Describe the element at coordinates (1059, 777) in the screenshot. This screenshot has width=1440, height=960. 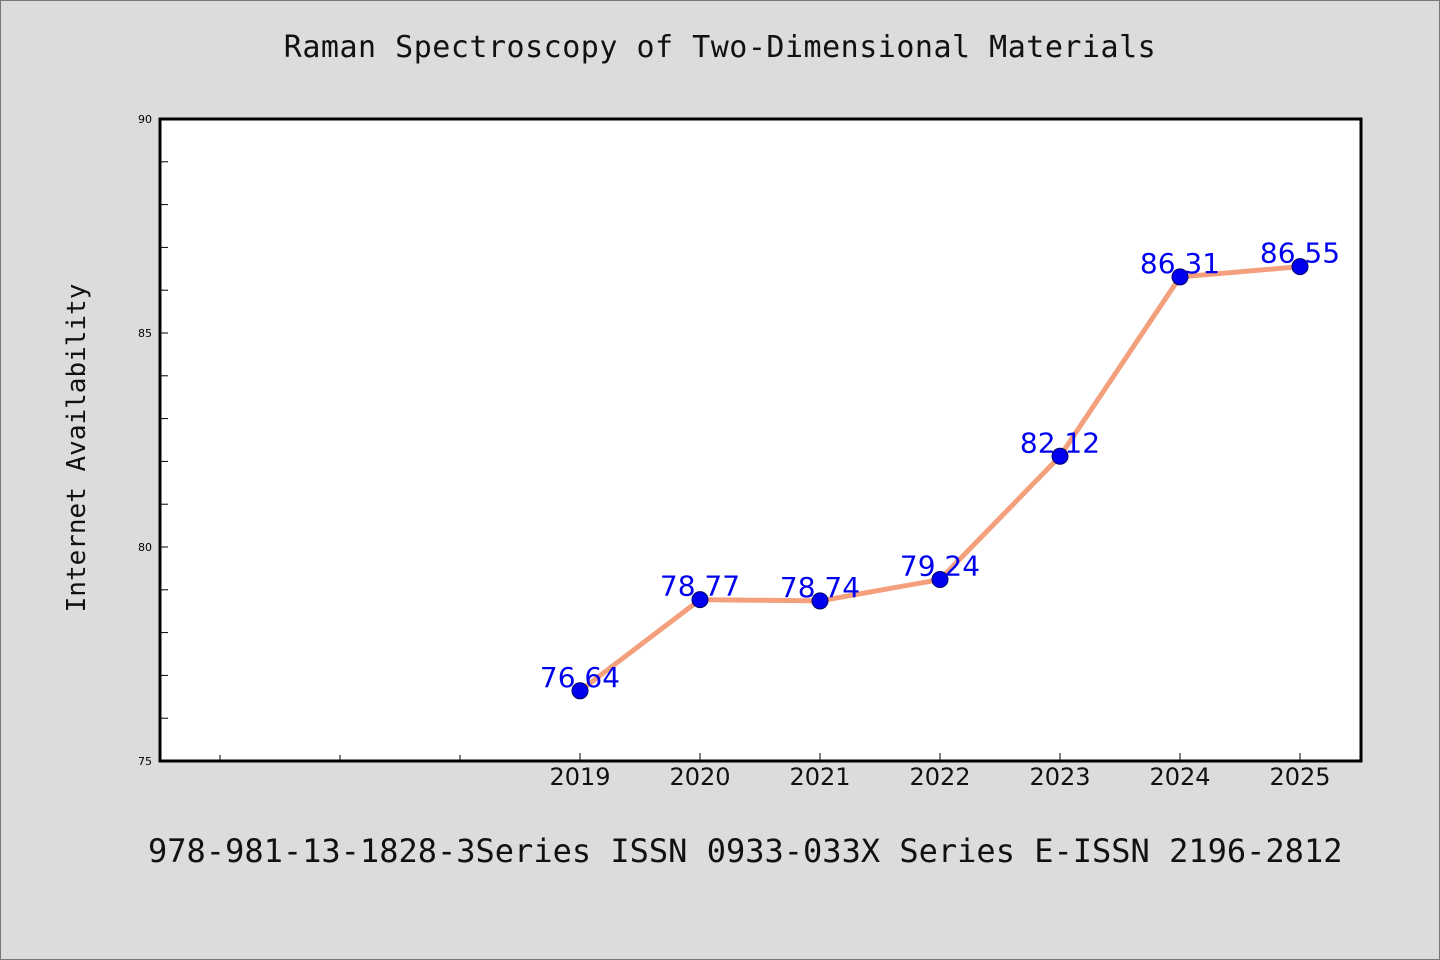
I see `x-tick-label: 2023` at that location.